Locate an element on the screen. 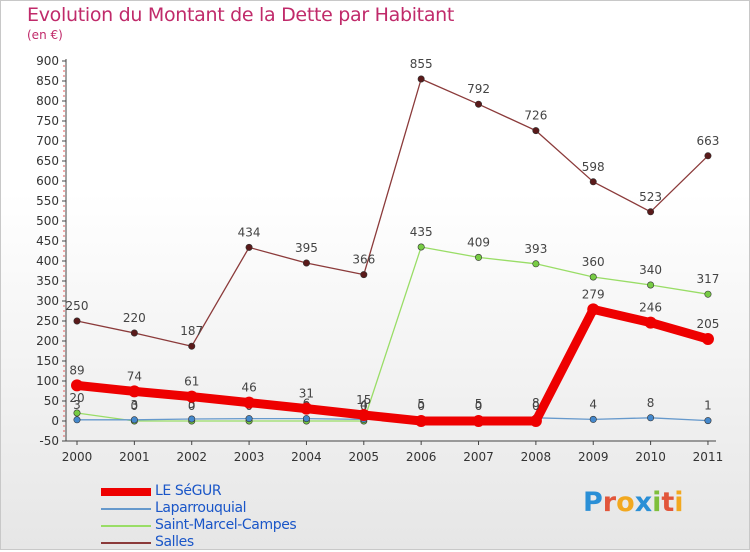 This screenshot has height=552, width=750. legend-label: Laparrouquial is located at coordinates (201, 508).